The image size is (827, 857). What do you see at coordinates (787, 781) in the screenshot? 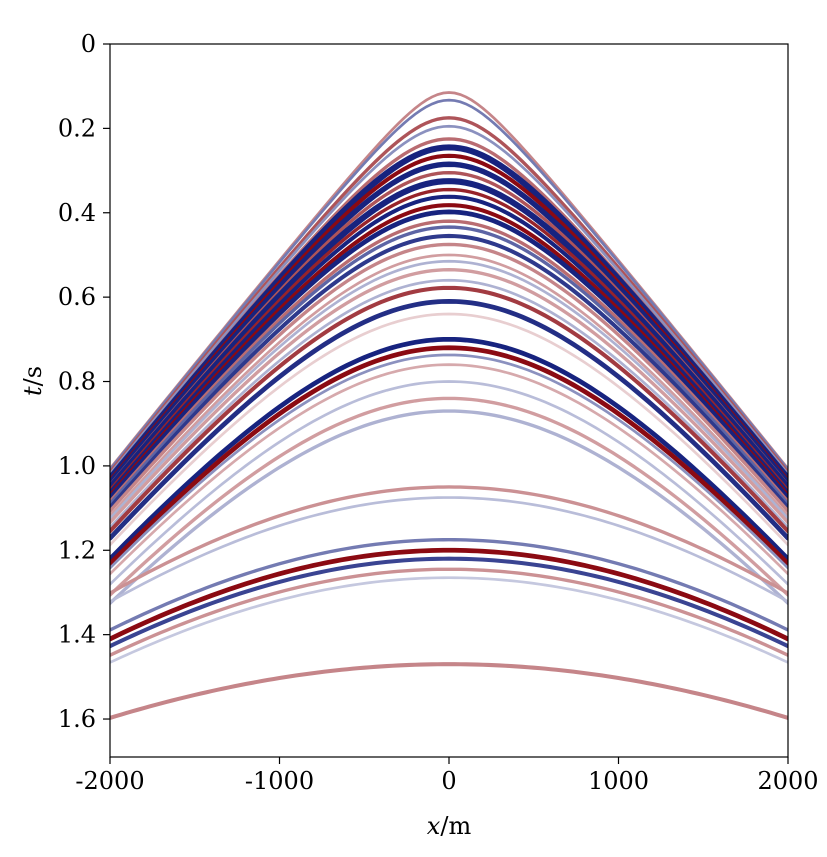
I see `x-tick-label: 2000` at bounding box center [787, 781].